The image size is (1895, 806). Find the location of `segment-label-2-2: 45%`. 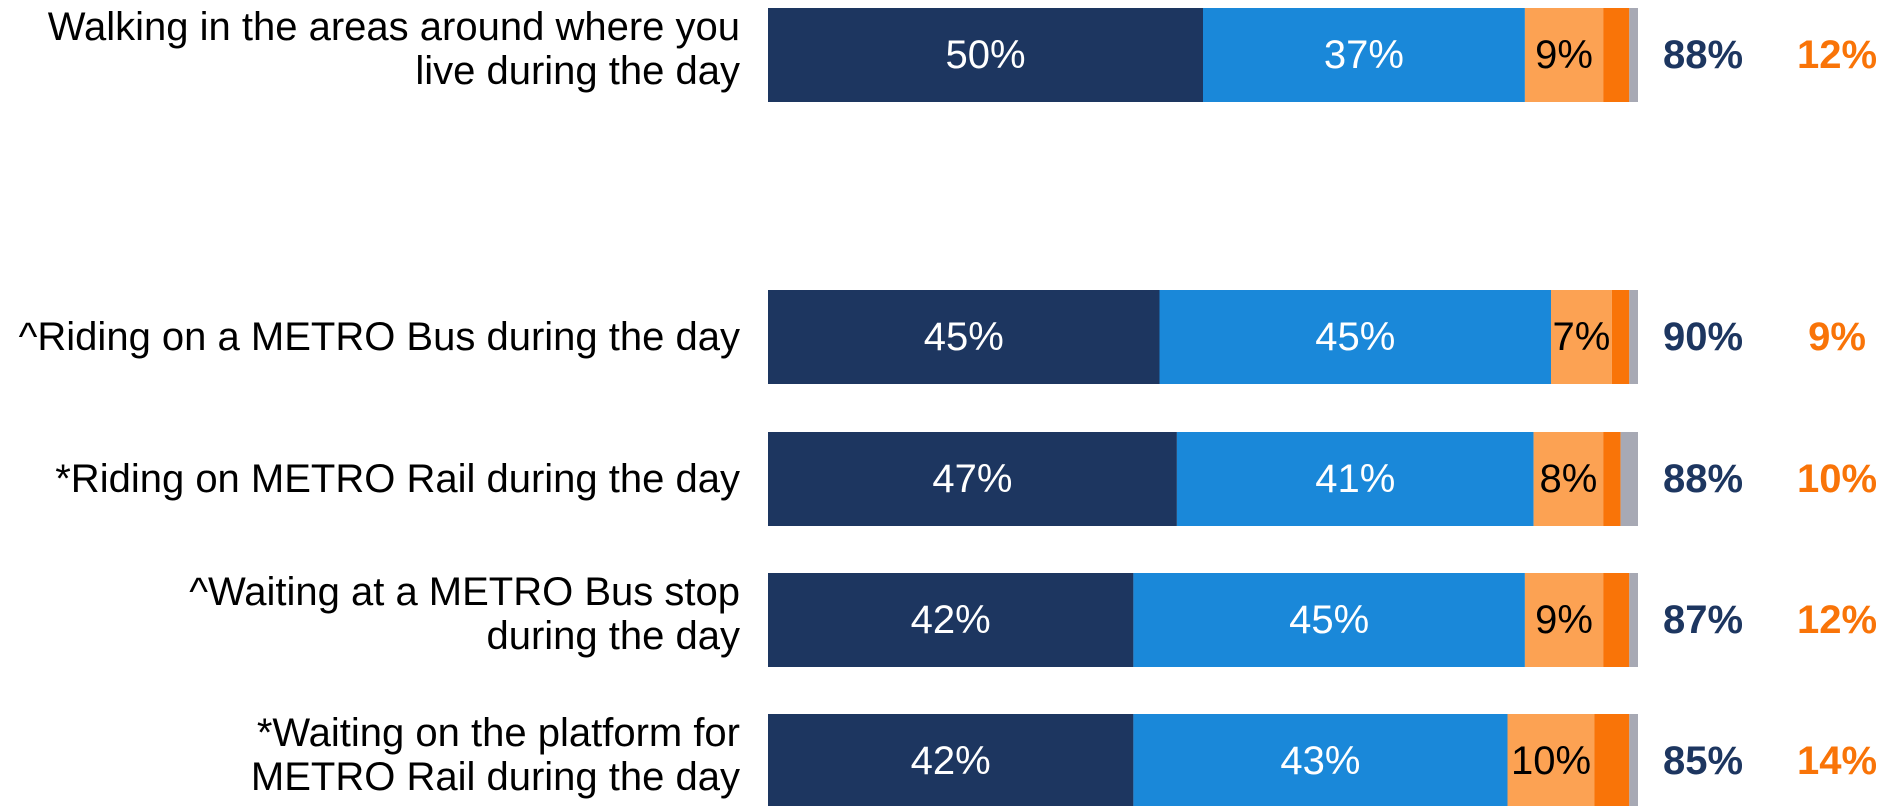

segment-label-2-2: 45% is located at coordinates (1355, 337).